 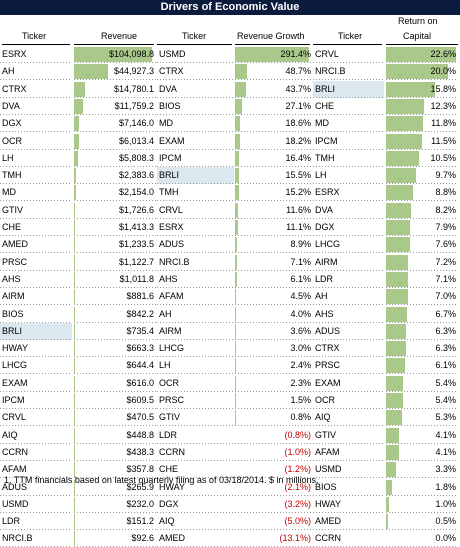 I want to click on ticker-label: EXAM, so click(x=328, y=382).